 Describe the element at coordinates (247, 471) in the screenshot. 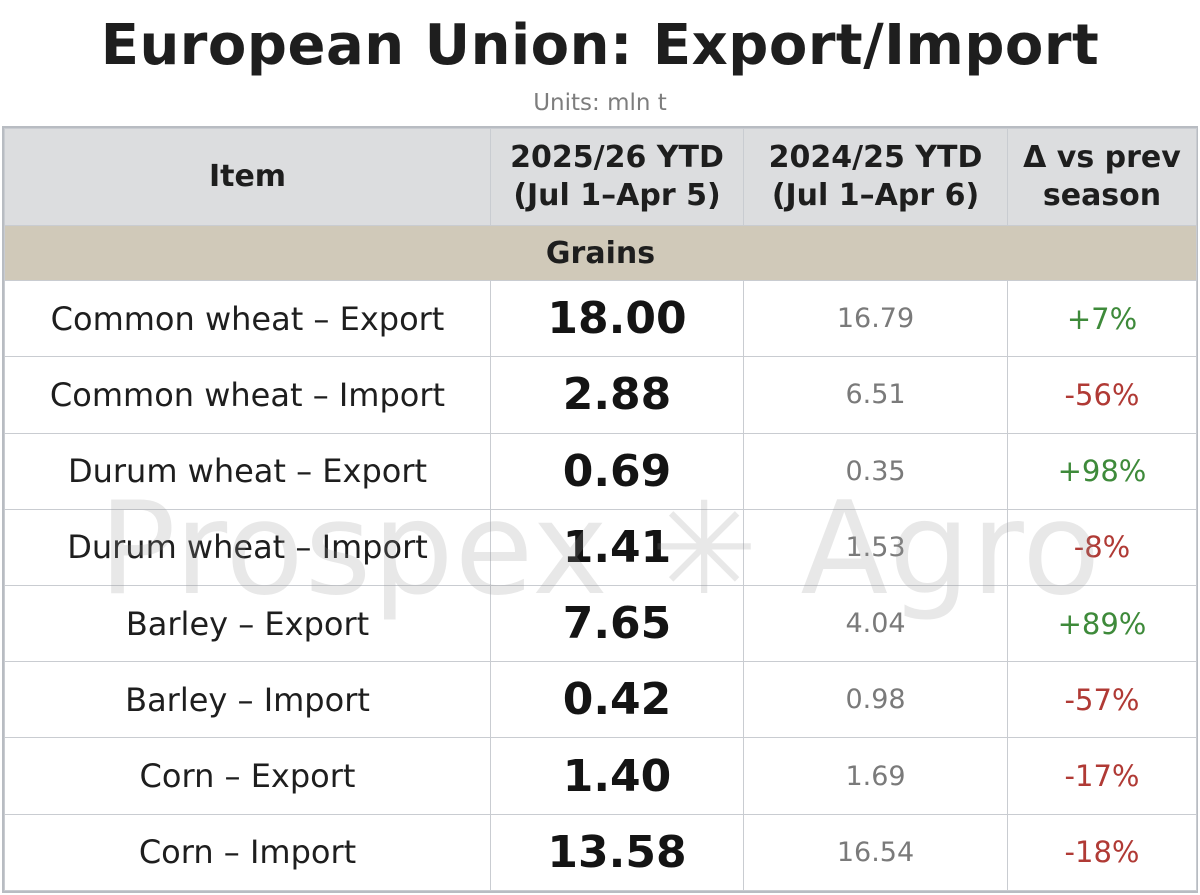

I see `row-item-label: Durum wheat – Export` at that location.